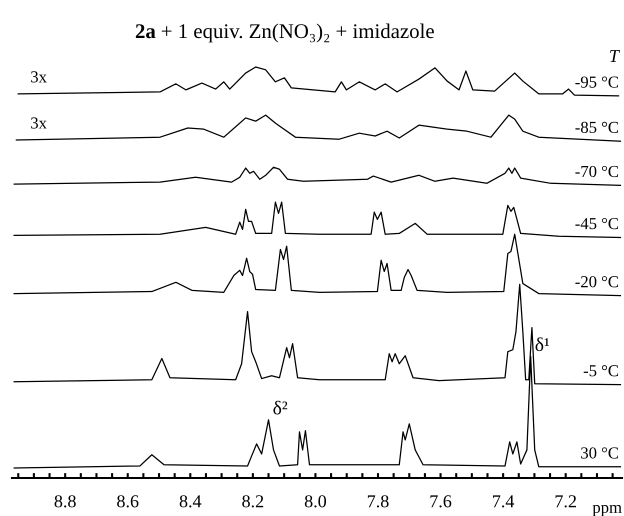 The width and height of the screenshot is (624, 516). Describe the element at coordinates (596, 282) in the screenshot. I see `series-label: -20 °C` at that location.